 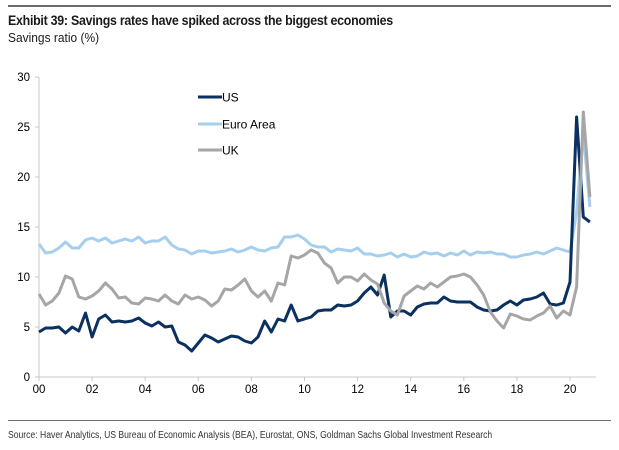 What do you see at coordinates (23, 178) in the screenshot?
I see `y-tick-label: 20` at bounding box center [23, 178].